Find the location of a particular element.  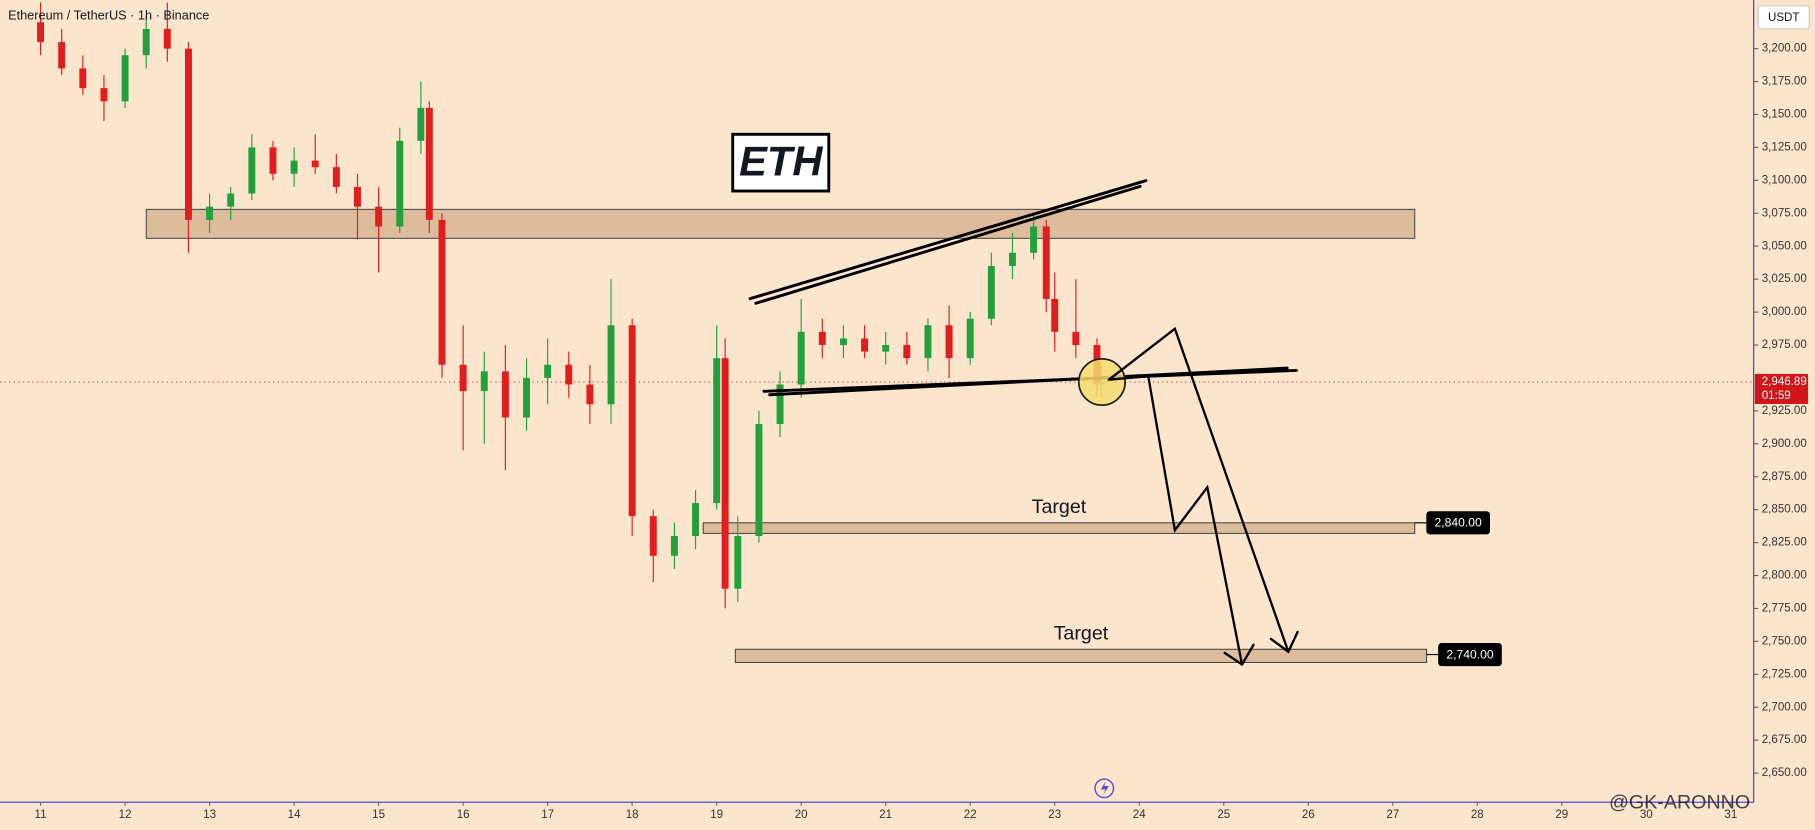

target-tag is located at coordinates (1458, 523).